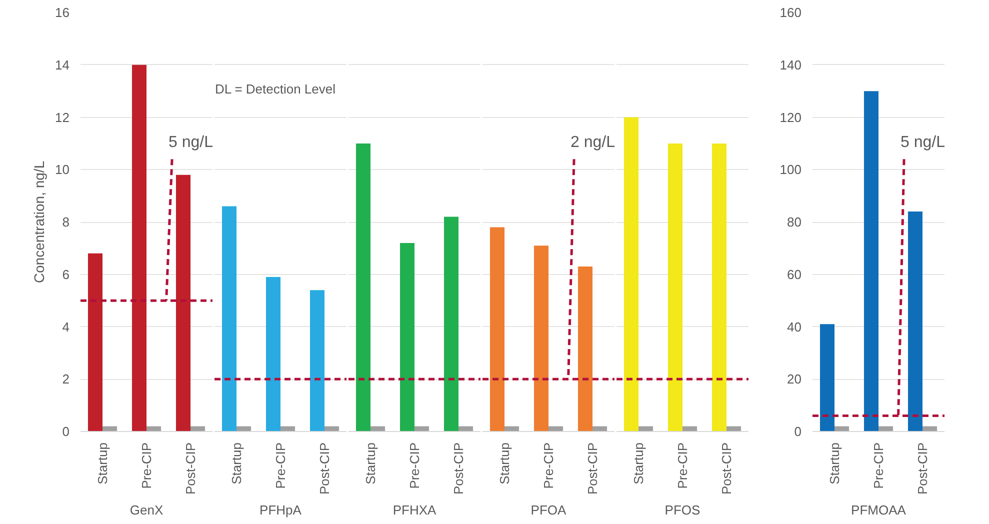  What do you see at coordinates (791, 12) in the screenshot?
I see `y-tick-label: 160` at bounding box center [791, 12].